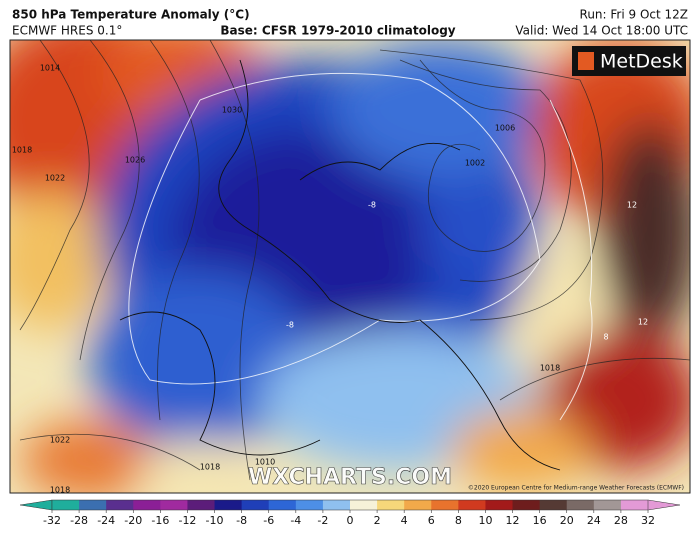  I want to click on run: Run: Fri 9 Oct 12Z, so click(634, 15).